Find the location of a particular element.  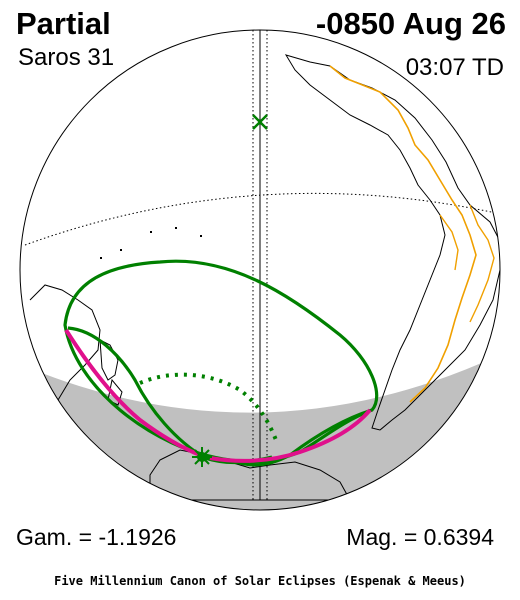

gamma-value: Gam. = -1.1926 is located at coordinates (96, 537).